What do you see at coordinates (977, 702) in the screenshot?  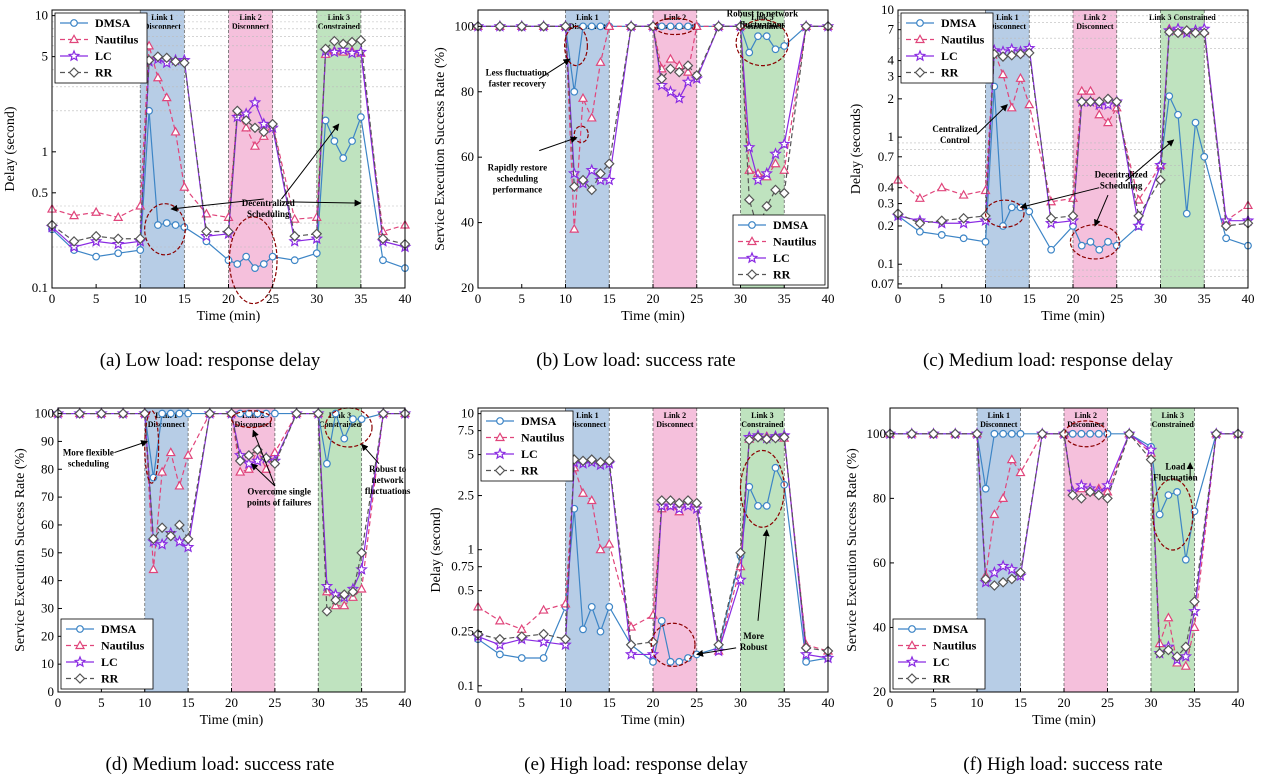 I see `x-tick-label: 10` at bounding box center [977, 702].